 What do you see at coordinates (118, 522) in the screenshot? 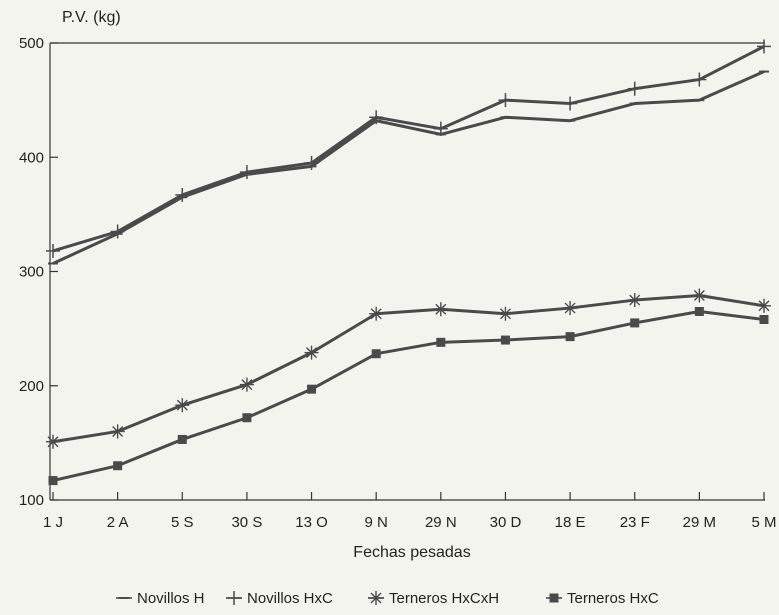
I see `x-tick-label: 2 A` at bounding box center [118, 522].